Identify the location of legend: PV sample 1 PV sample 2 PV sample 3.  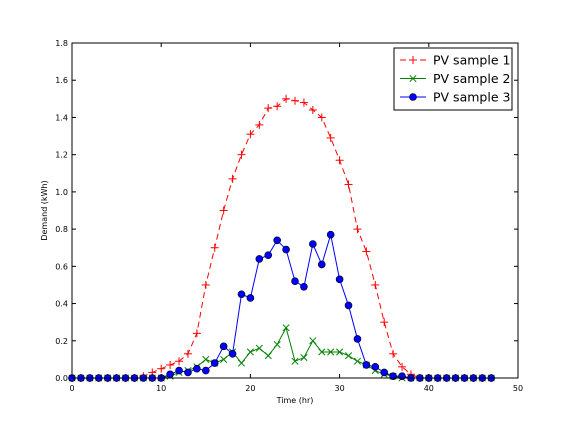
(453, 79).